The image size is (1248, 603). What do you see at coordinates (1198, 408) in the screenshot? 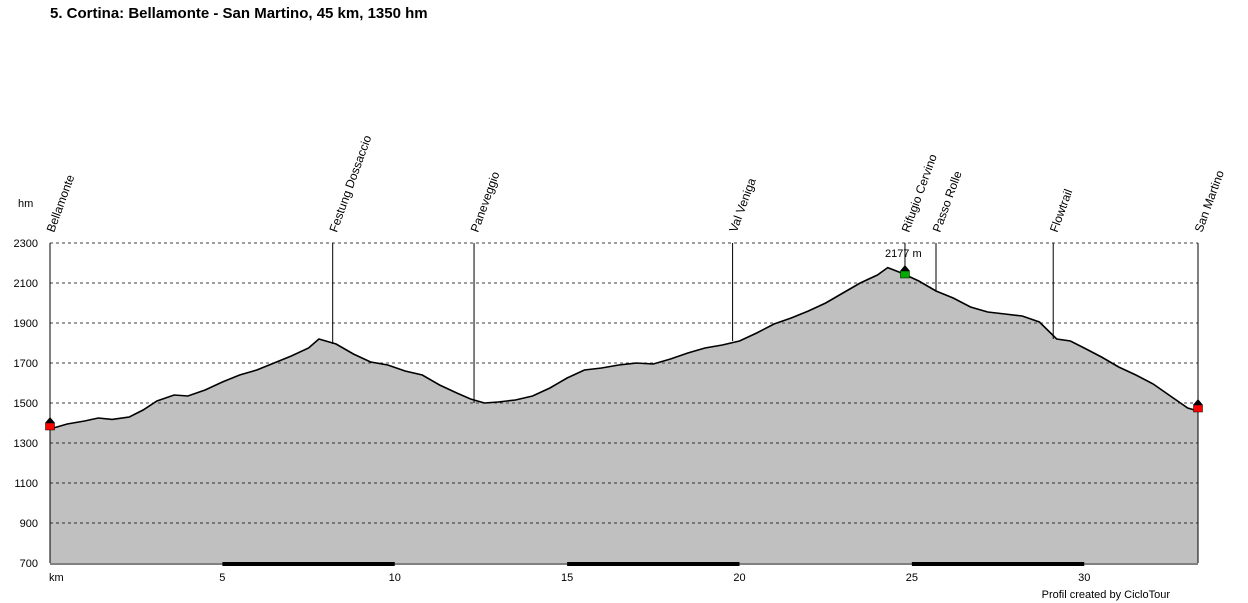
I see `end-marker` at bounding box center [1198, 408].